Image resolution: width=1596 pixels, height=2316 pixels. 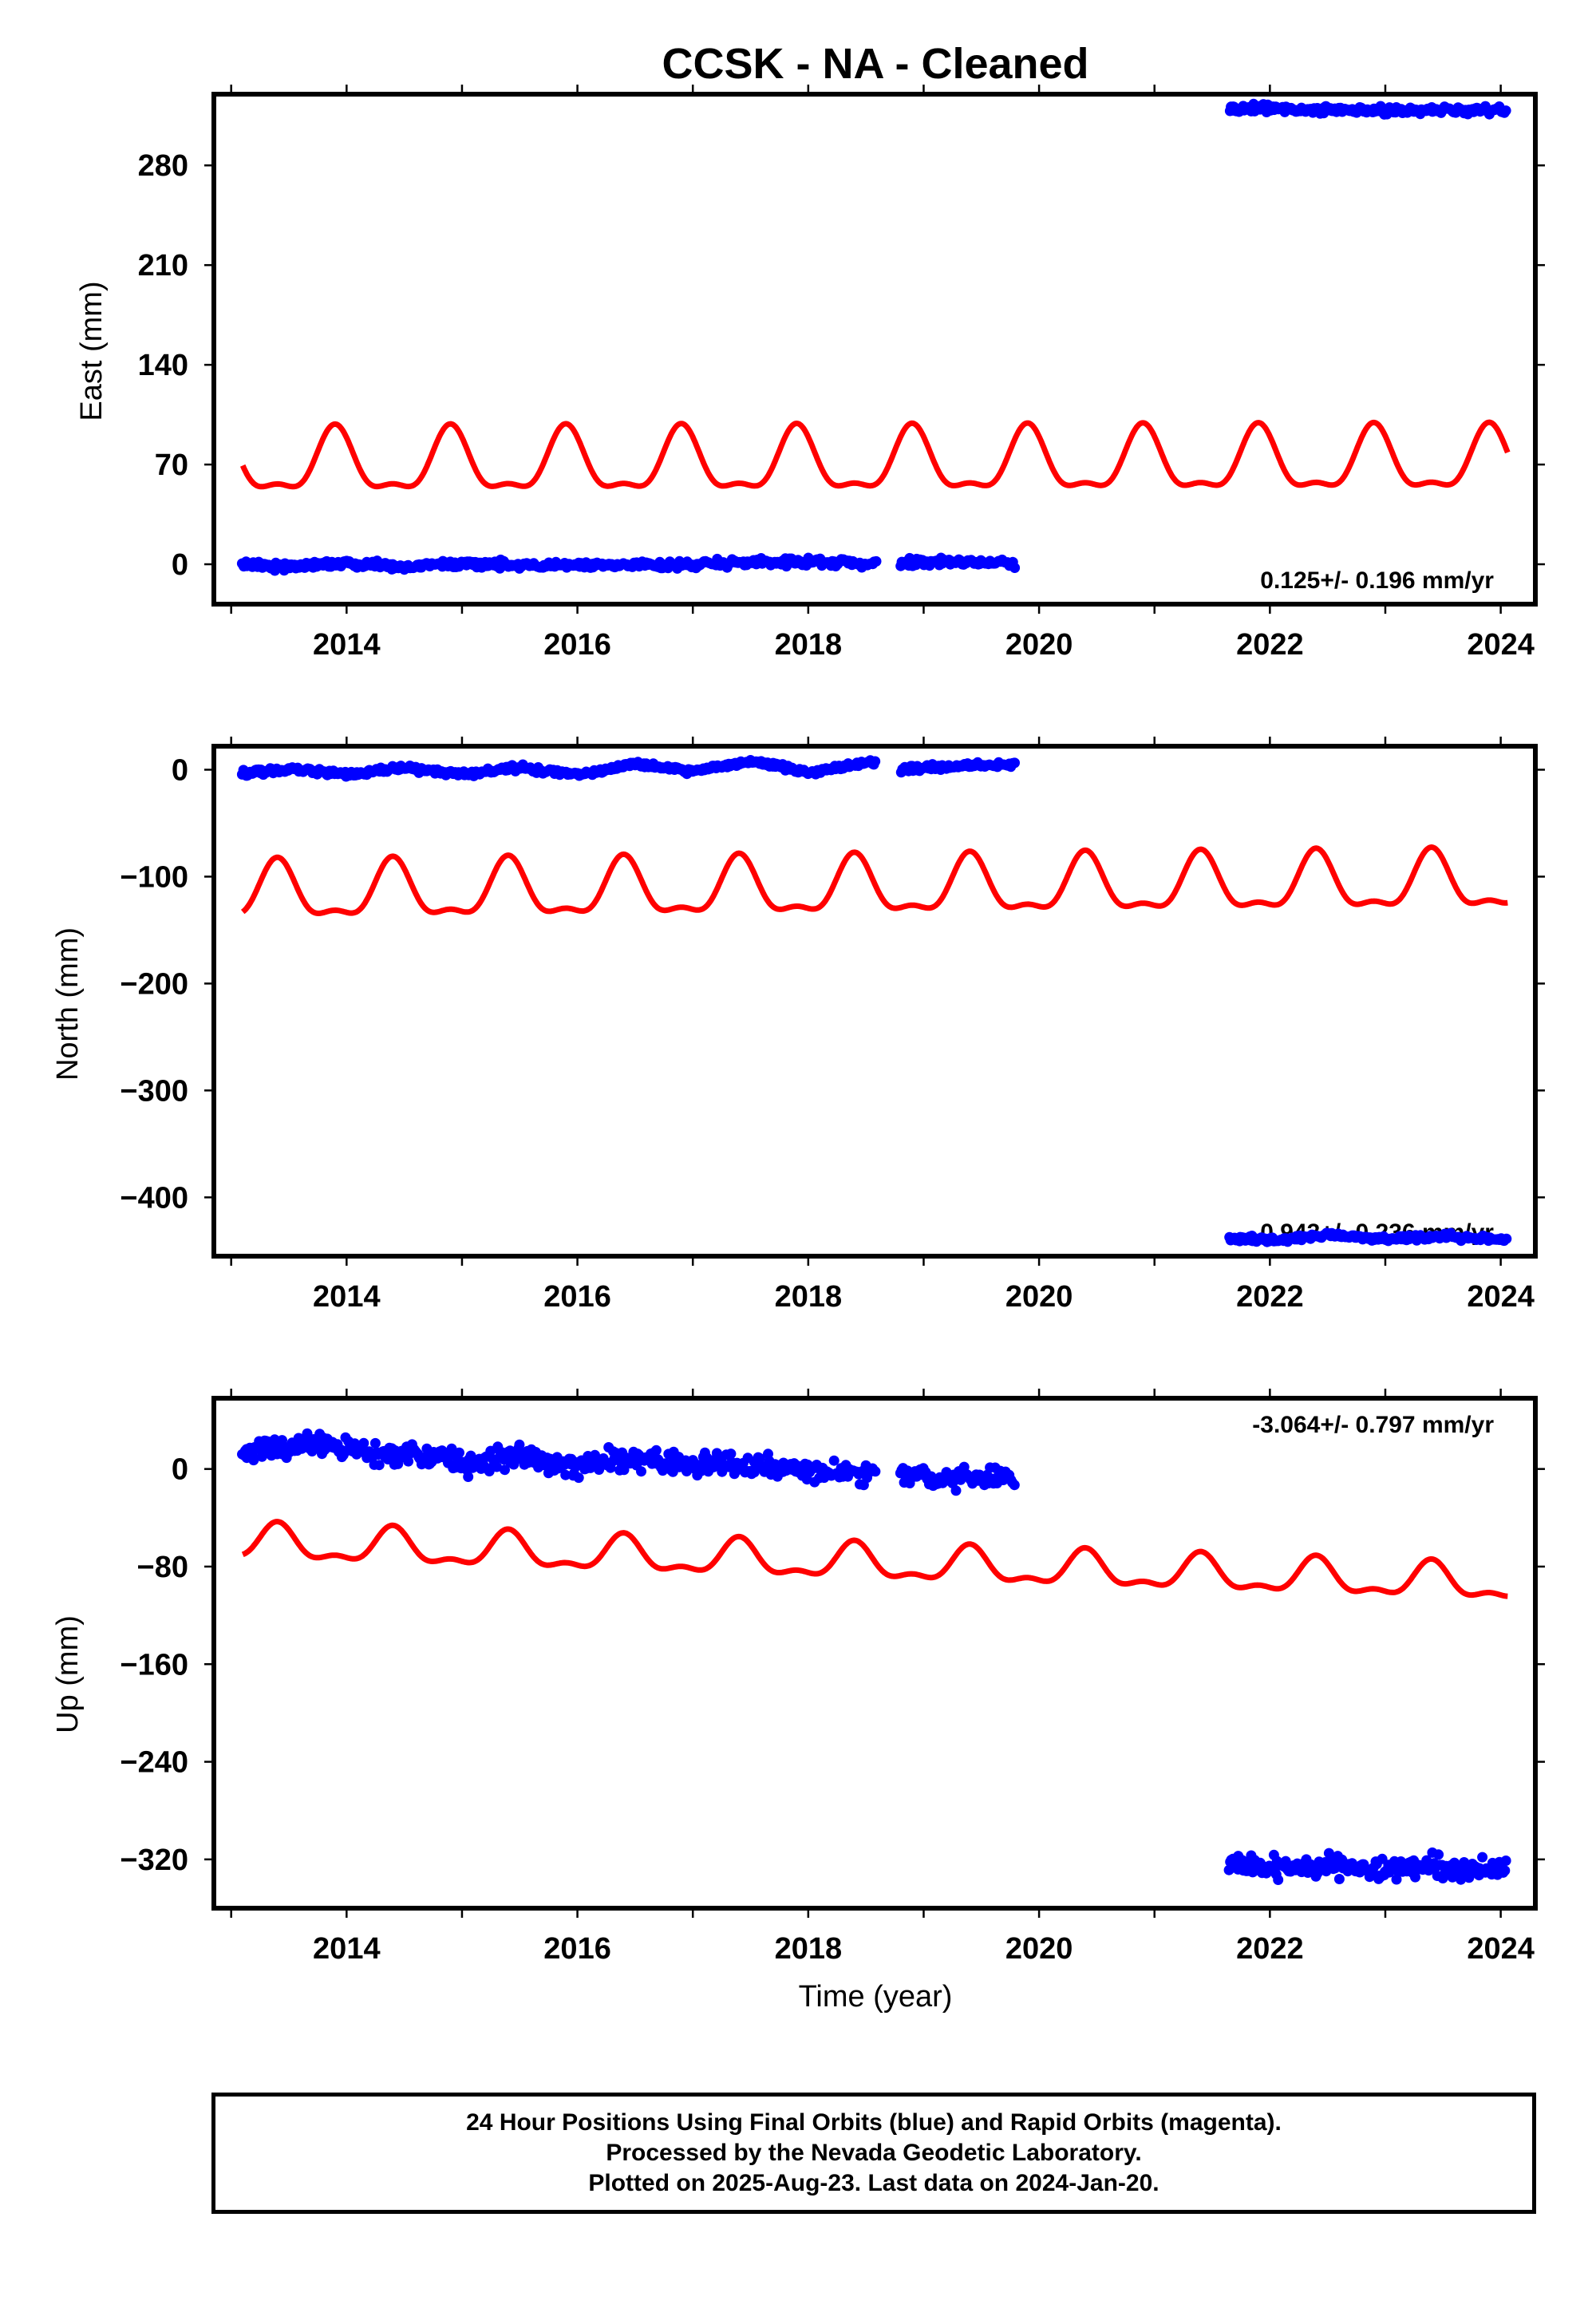 What do you see at coordinates (1501, 1297) in the screenshot?
I see `north-x-tick-label: 2024` at bounding box center [1501, 1297].